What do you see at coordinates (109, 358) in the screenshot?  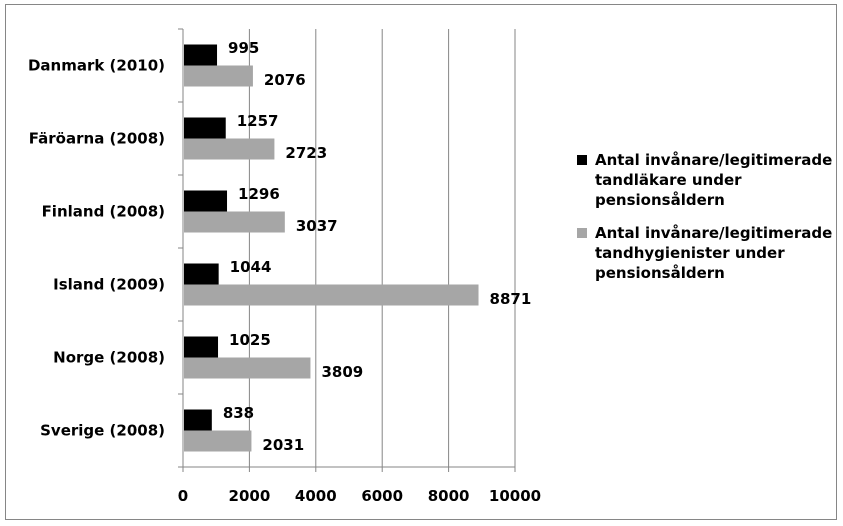 I see `category-label-4: Norge (2008)` at bounding box center [109, 358].